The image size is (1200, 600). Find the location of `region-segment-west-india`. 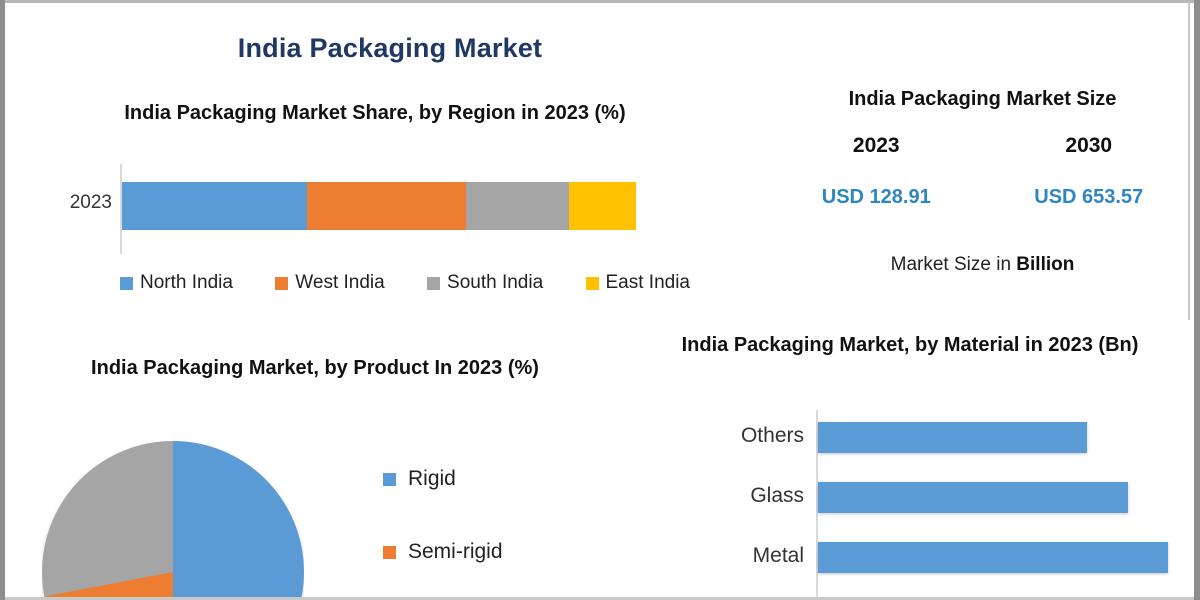

region-segment-west-india is located at coordinates (387, 206).